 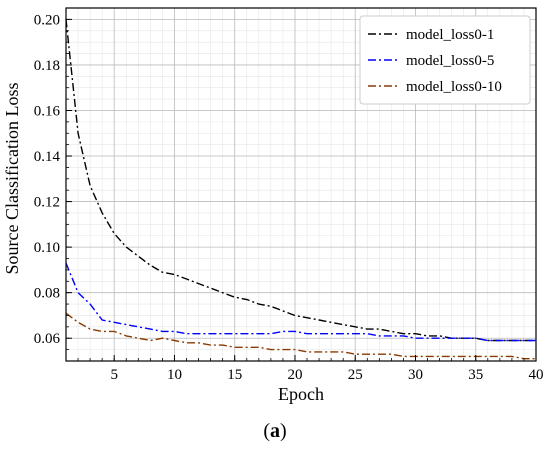 What do you see at coordinates (12, 179) in the screenshot?
I see `y-axis-title: Source Classification Loss` at bounding box center [12, 179].